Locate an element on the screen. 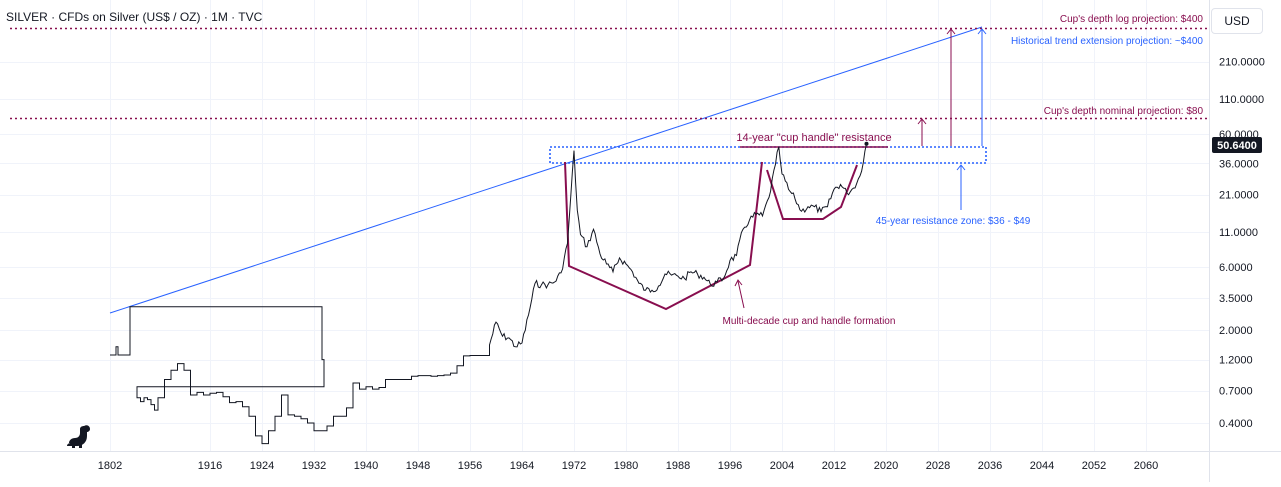 The image size is (1281, 487). price-axis-tick-label: 2.0000 is located at coordinates (1236, 331).